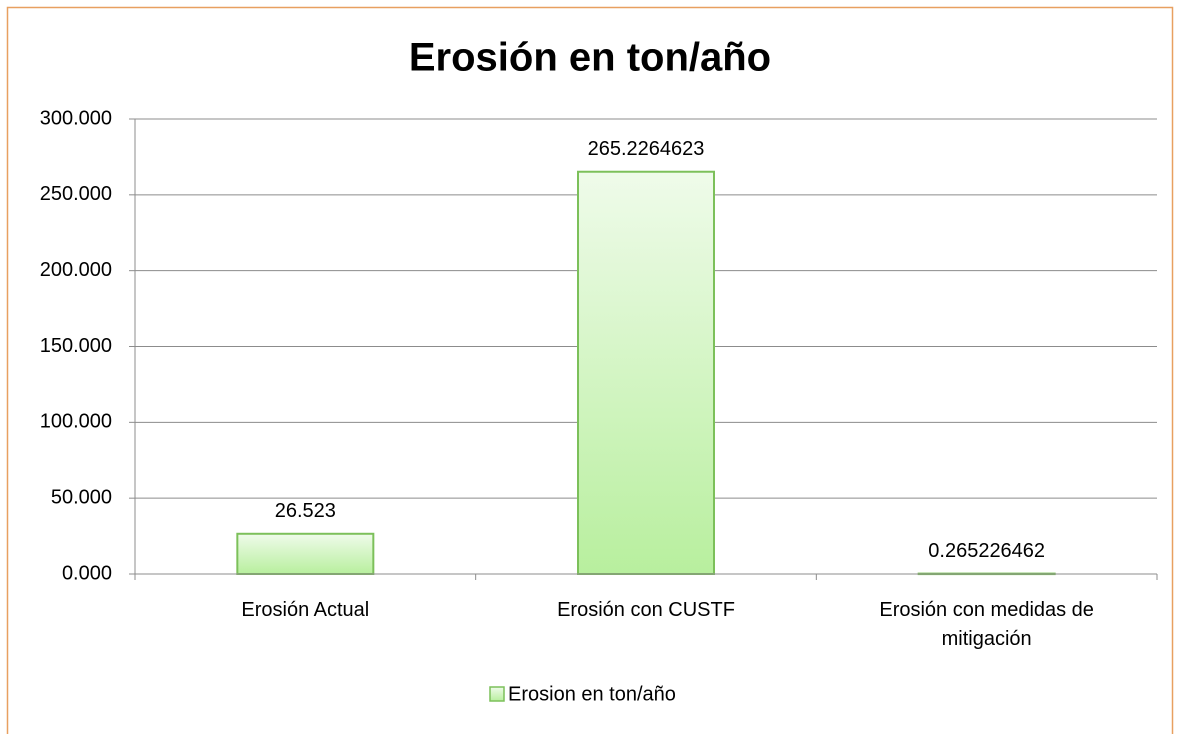  What do you see at coordinates (646, 149) in the screenshot?
I see `data-label: 265.2264623` at bounding box center [646, 149].